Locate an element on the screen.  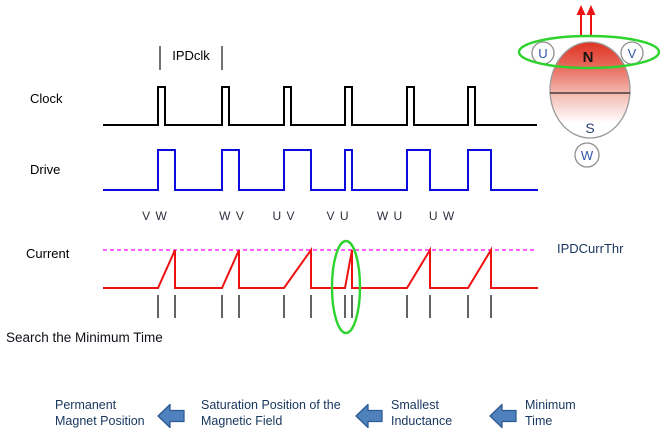
search-minimum-time-text: Search the Minimum Time is located at coordinates (84, 337).